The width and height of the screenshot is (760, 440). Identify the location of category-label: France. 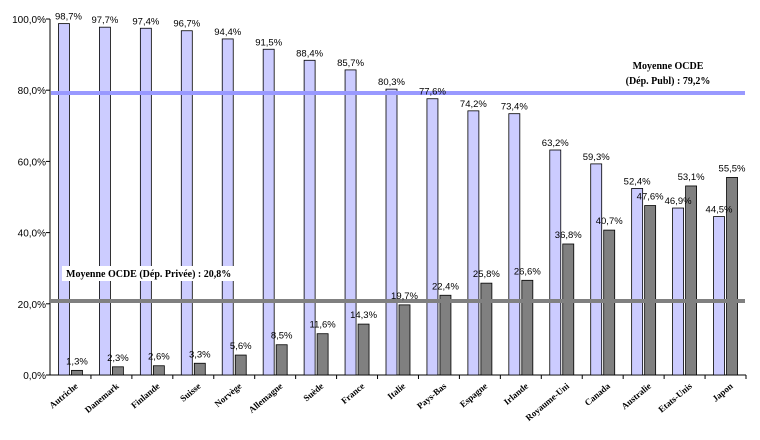
(352, 393).